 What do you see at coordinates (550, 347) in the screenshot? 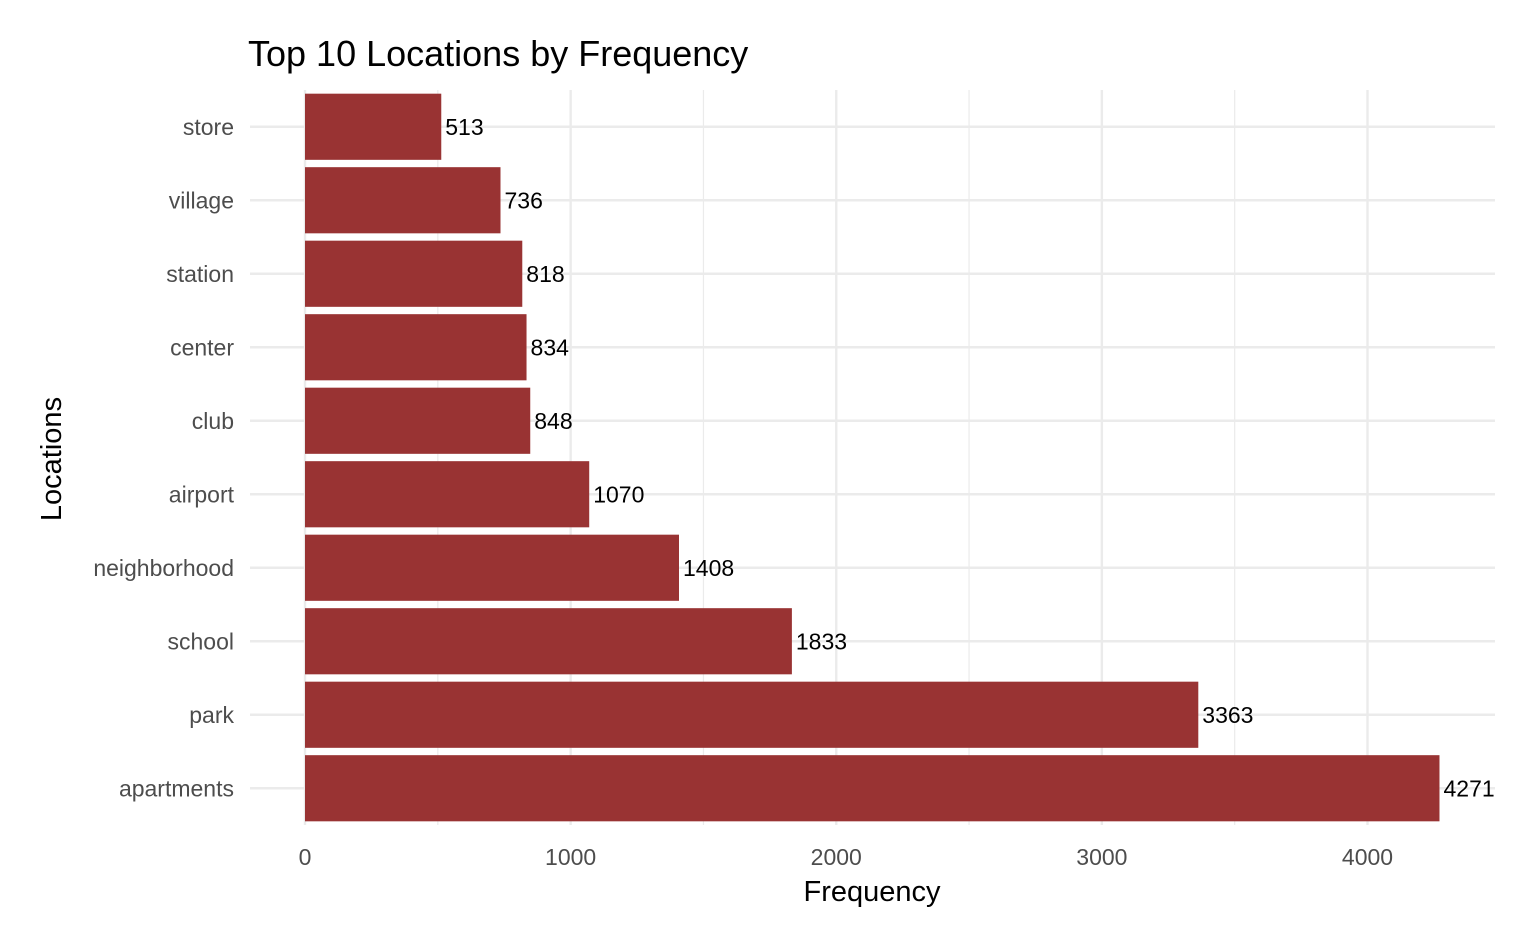
I see `data-label-center: 834` at bounding box center [550, 347].